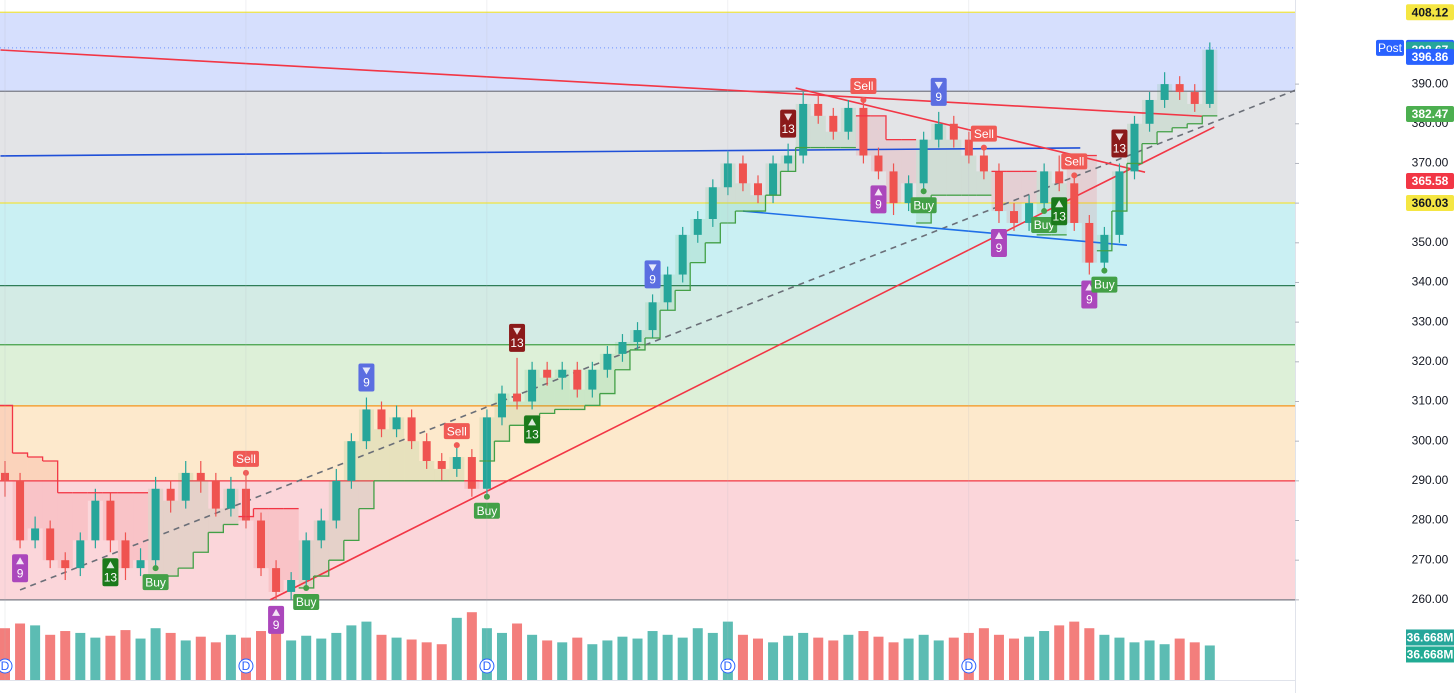 Image resolution: width=1456 pixels, height=693 pixels. Describe the element at coordinates (1430, 440) in the screenshot. I see `y-tick-label: 300.00` at that location.